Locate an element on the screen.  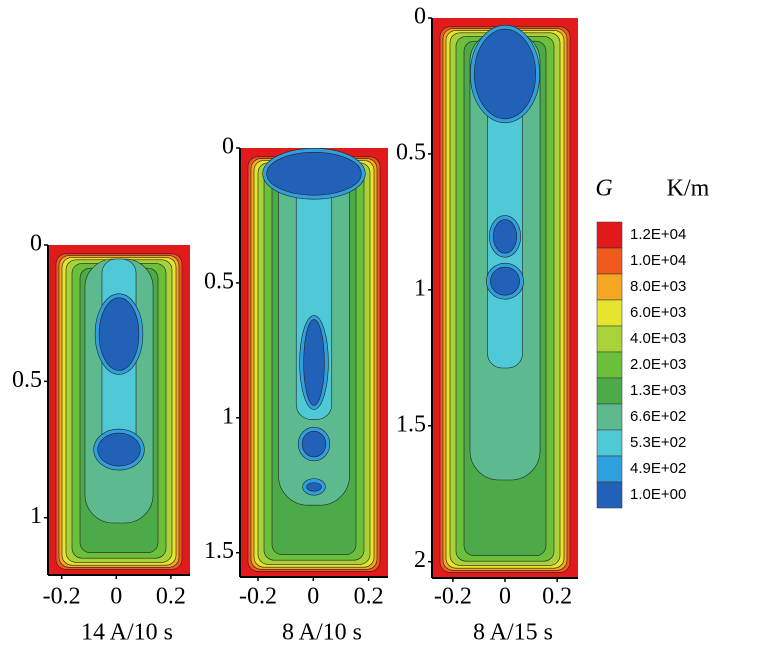
x-axis-label: 14 A/10 s is located at coordinates (127, 633).